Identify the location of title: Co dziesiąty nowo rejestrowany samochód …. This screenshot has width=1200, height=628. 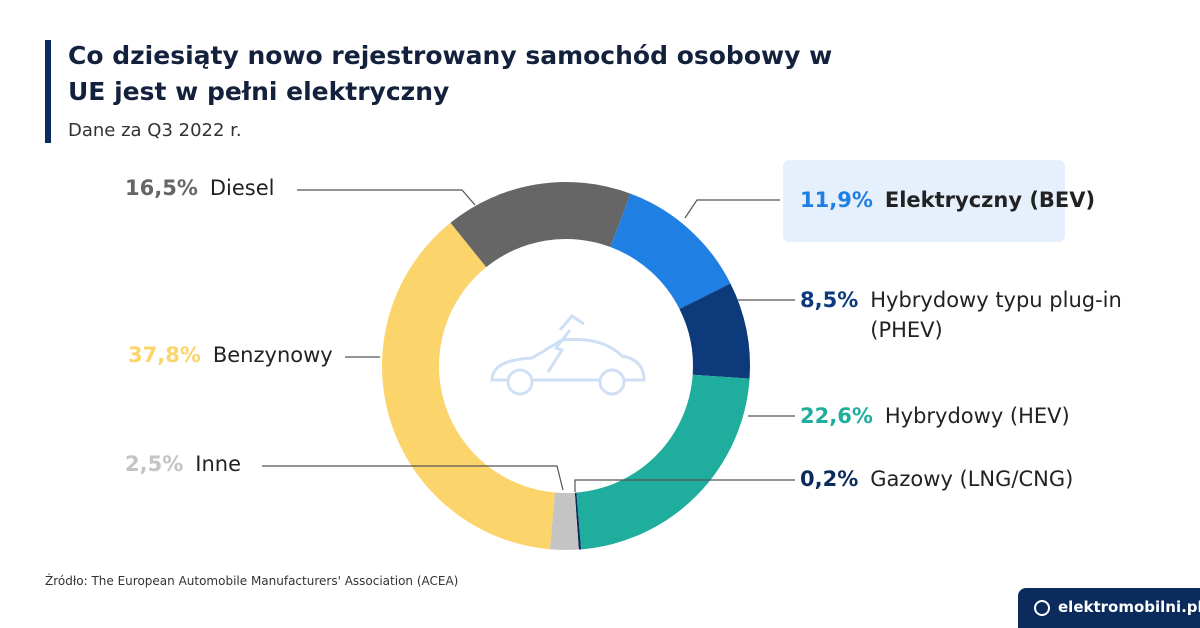
(450, 73).